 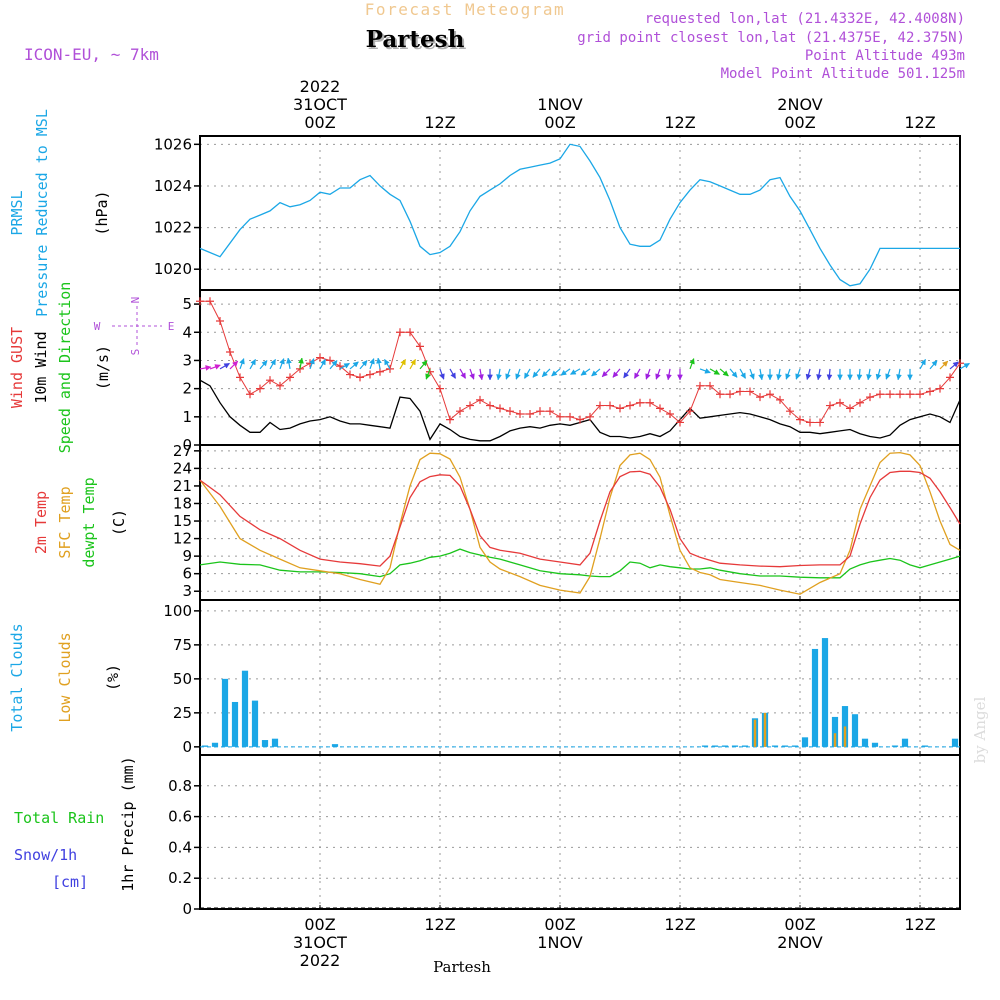 What do you see at coordinates (799, 104) in the screenshot?
I see `top-time-label: 2NOV` at bounding box center [799, 104].